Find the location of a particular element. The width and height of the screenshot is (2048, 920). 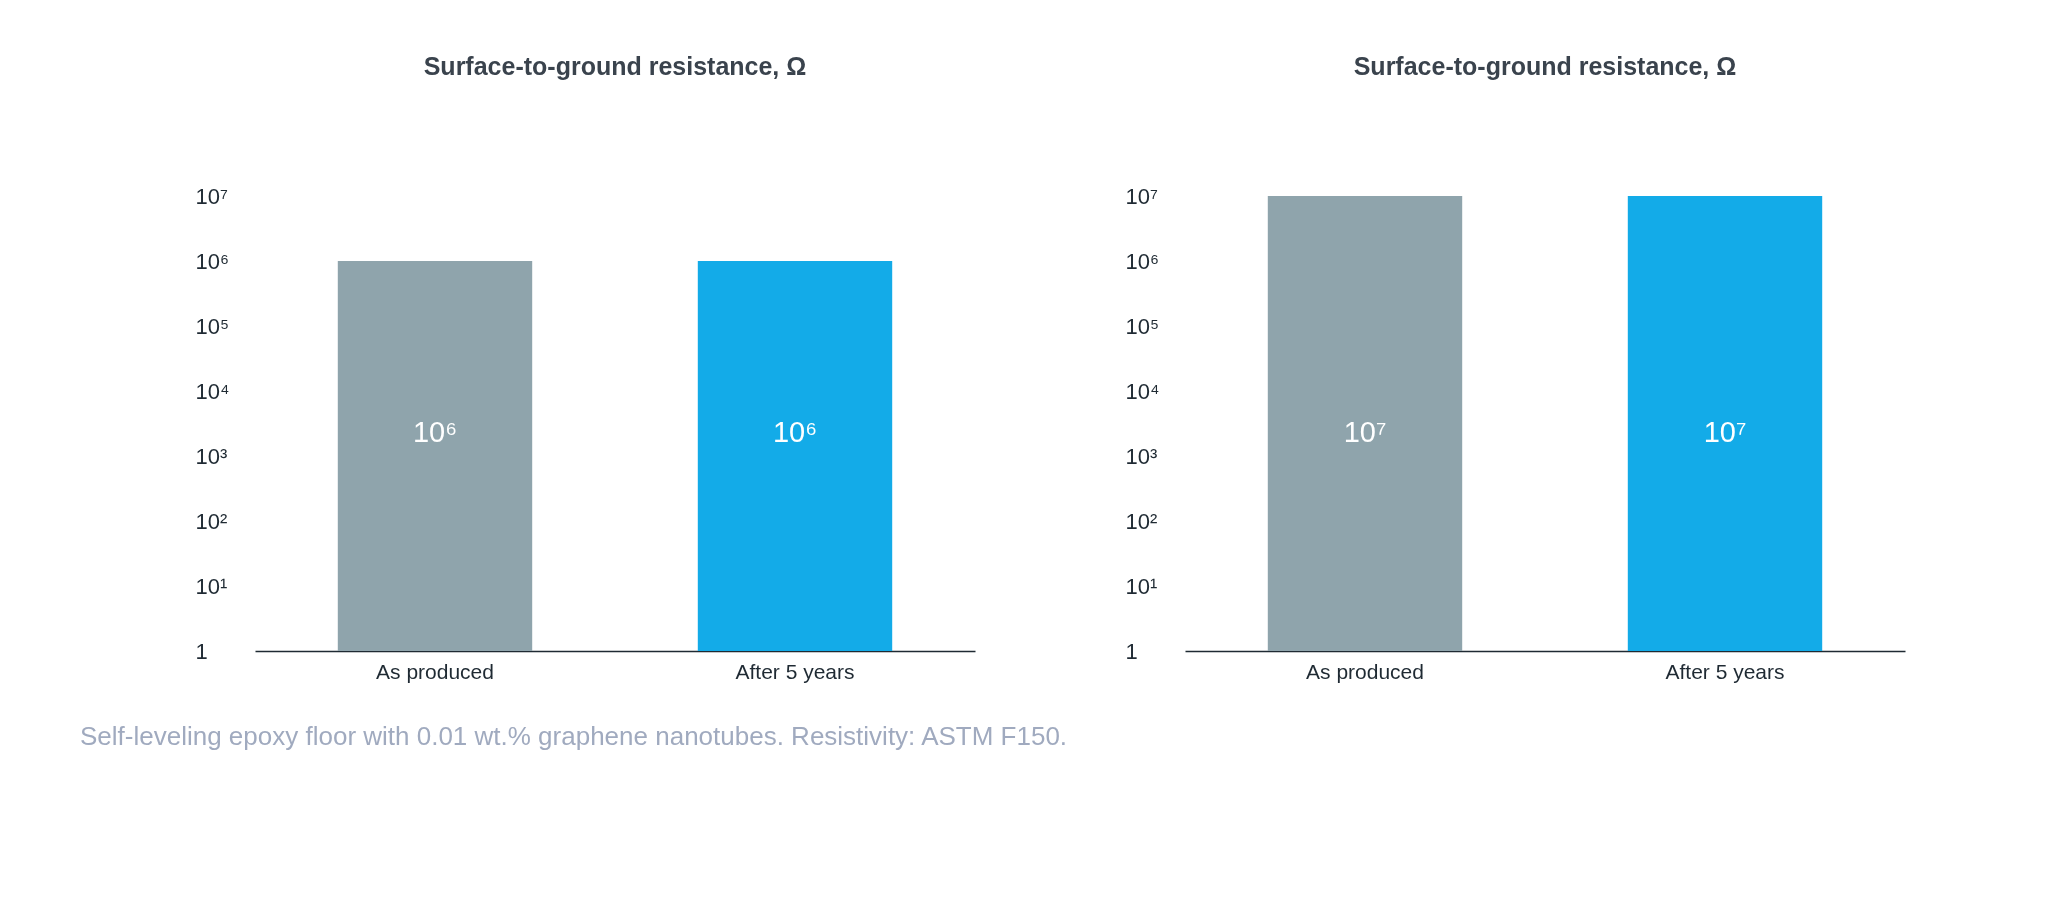

text: Self-leveling epoxy floor with 0.01 wt.% graphene nanotubes. Resistivity: ASTM F150. is located at coordinates (574, 736).